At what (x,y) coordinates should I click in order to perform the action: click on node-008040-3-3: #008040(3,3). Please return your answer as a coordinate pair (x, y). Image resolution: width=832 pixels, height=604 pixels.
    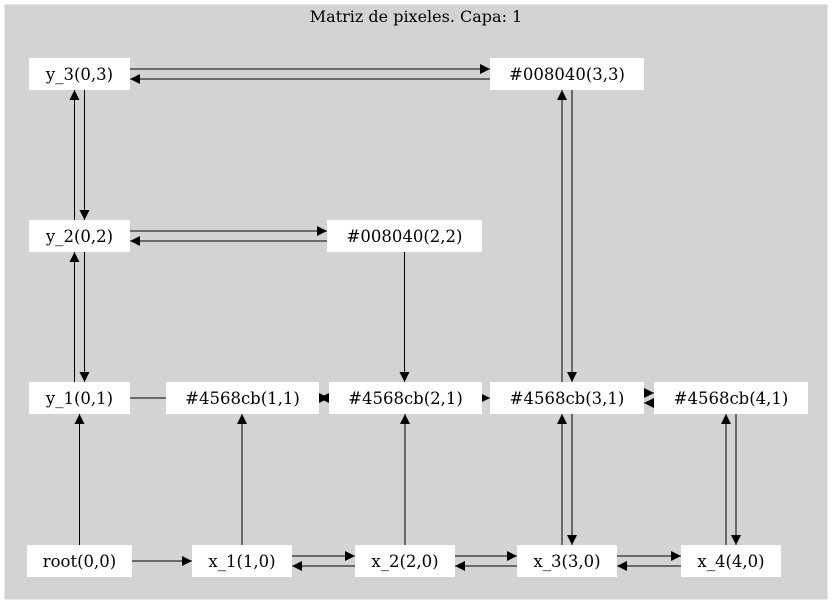
    Looking at the image, I should click on (567, 74).